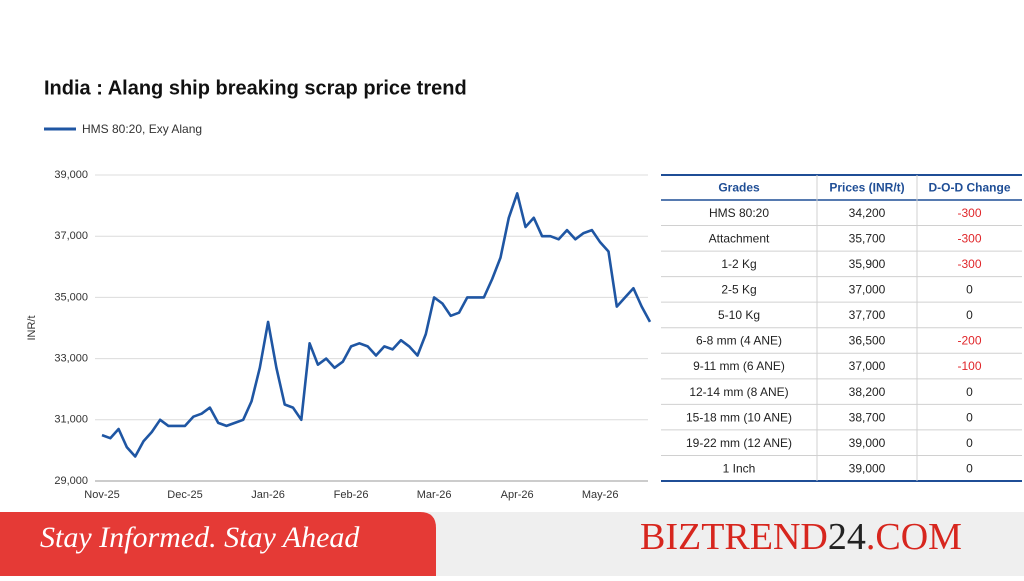 The height and width of the screenshot is (581, 1024). Describe the element at coordinates (739, 468) in the screenshot. I see `table-cell: 1 Inch` at that location.